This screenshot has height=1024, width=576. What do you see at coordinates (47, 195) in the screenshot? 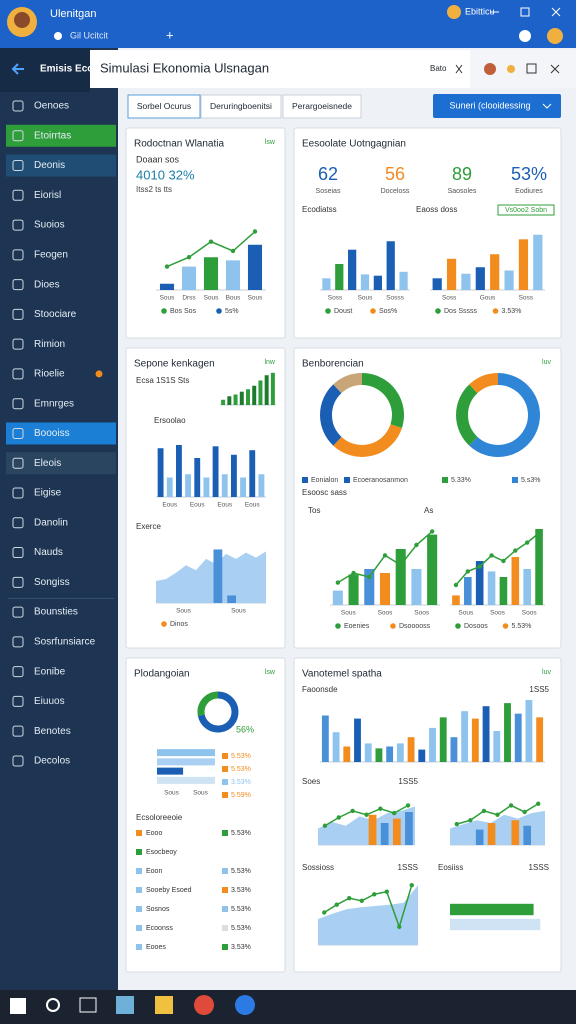
I see `menu-item: Eiorisl` at bounding box center [47, 195].